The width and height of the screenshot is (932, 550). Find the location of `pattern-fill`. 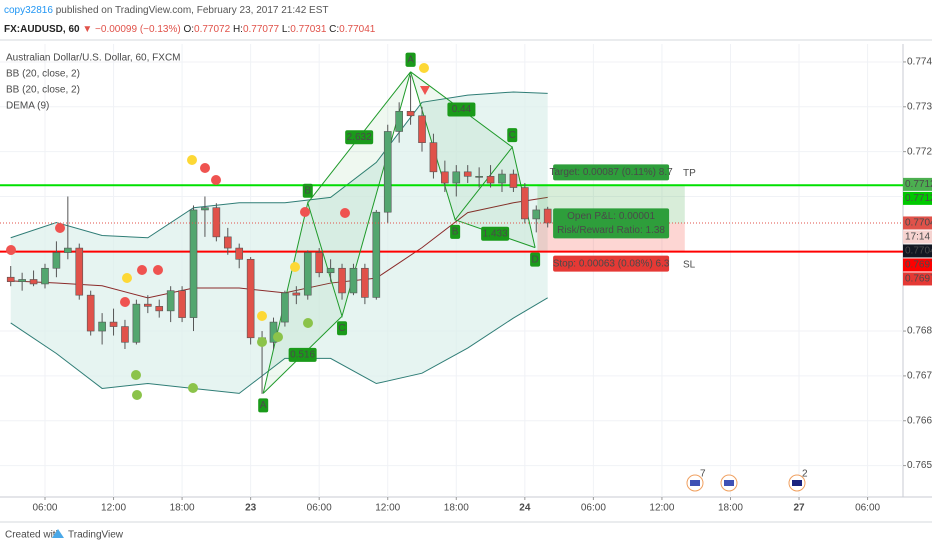

pattern-fill is located at coordinates (461, 145).